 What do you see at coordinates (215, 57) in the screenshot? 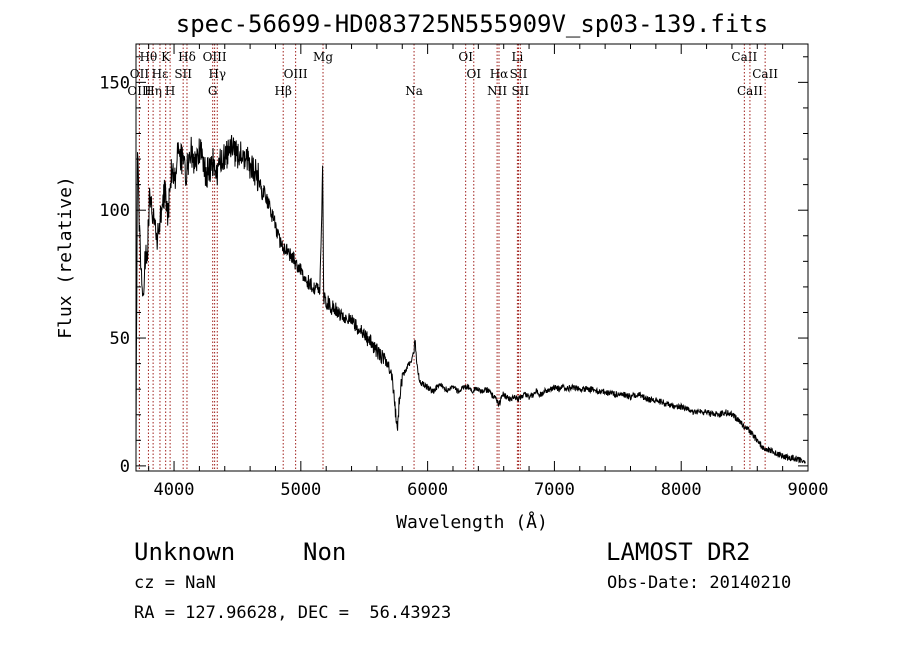
I see `line-label-9: OIII` at bounding box center [215, 57].